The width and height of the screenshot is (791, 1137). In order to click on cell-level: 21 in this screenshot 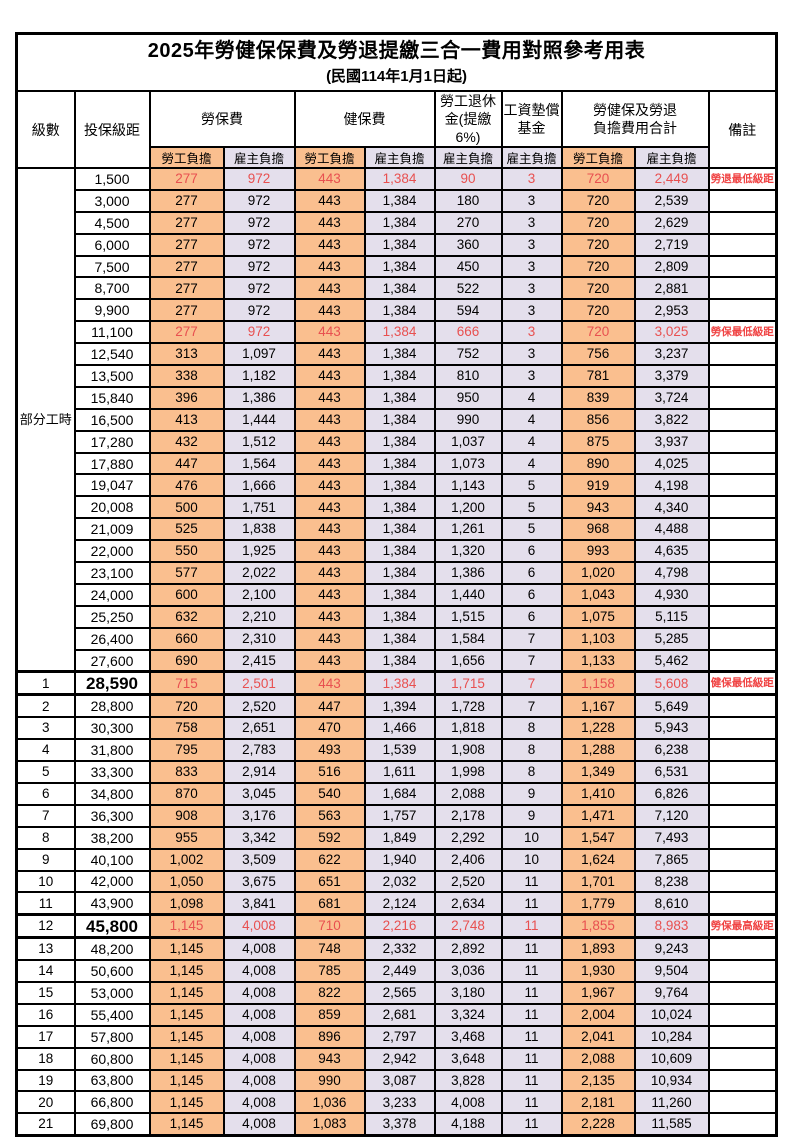, I will do `click(45, 1124)`.